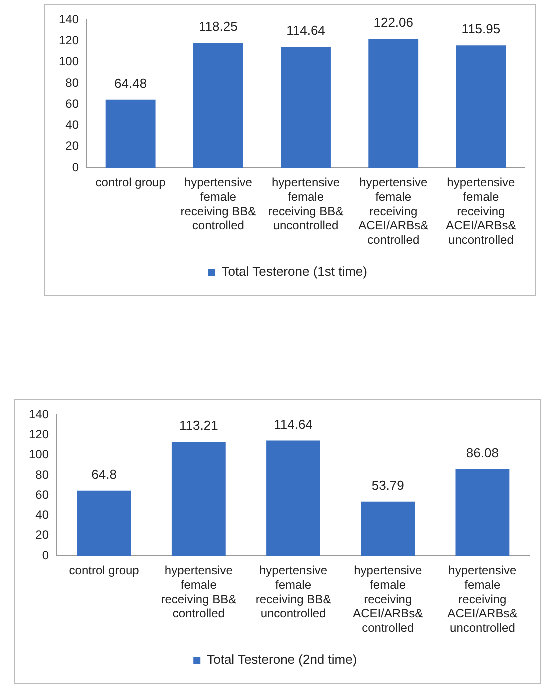  I want to click on data-label: 115.95, so click(481, 29).